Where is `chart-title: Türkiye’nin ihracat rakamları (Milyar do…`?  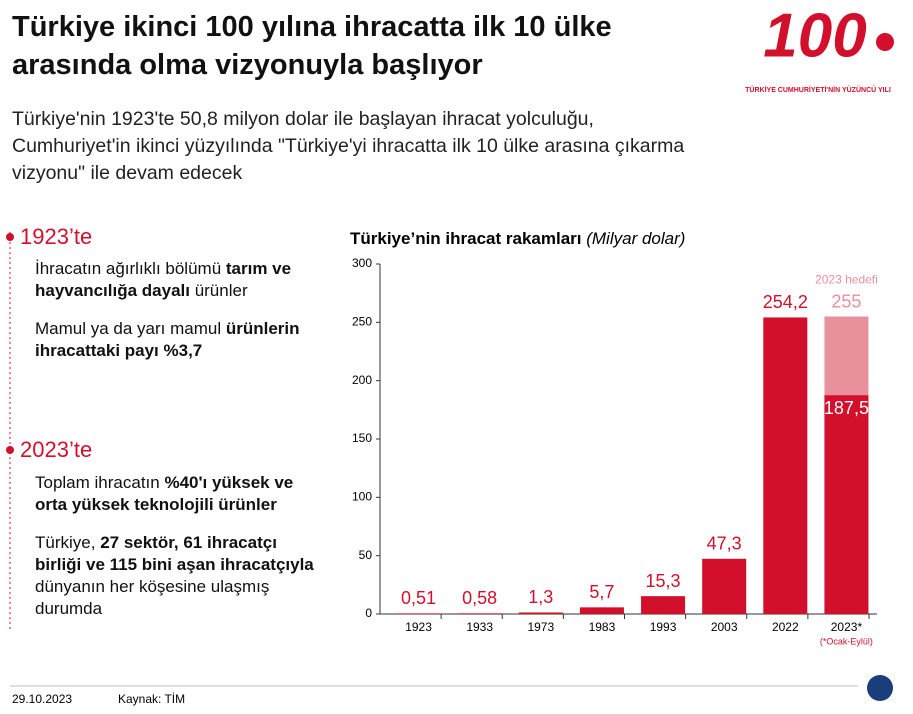 chart-title: Türkiye’nin ihracat rakamları (Milyar do… is located at coordinates (517, 238).